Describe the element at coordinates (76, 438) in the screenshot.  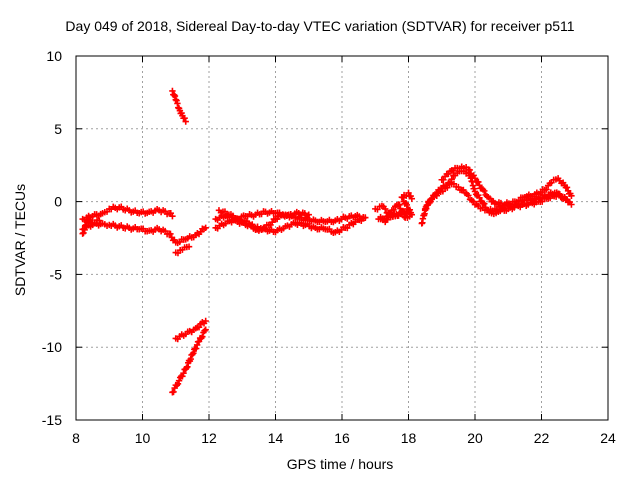
I see `x-tick-label: 8` at that location.